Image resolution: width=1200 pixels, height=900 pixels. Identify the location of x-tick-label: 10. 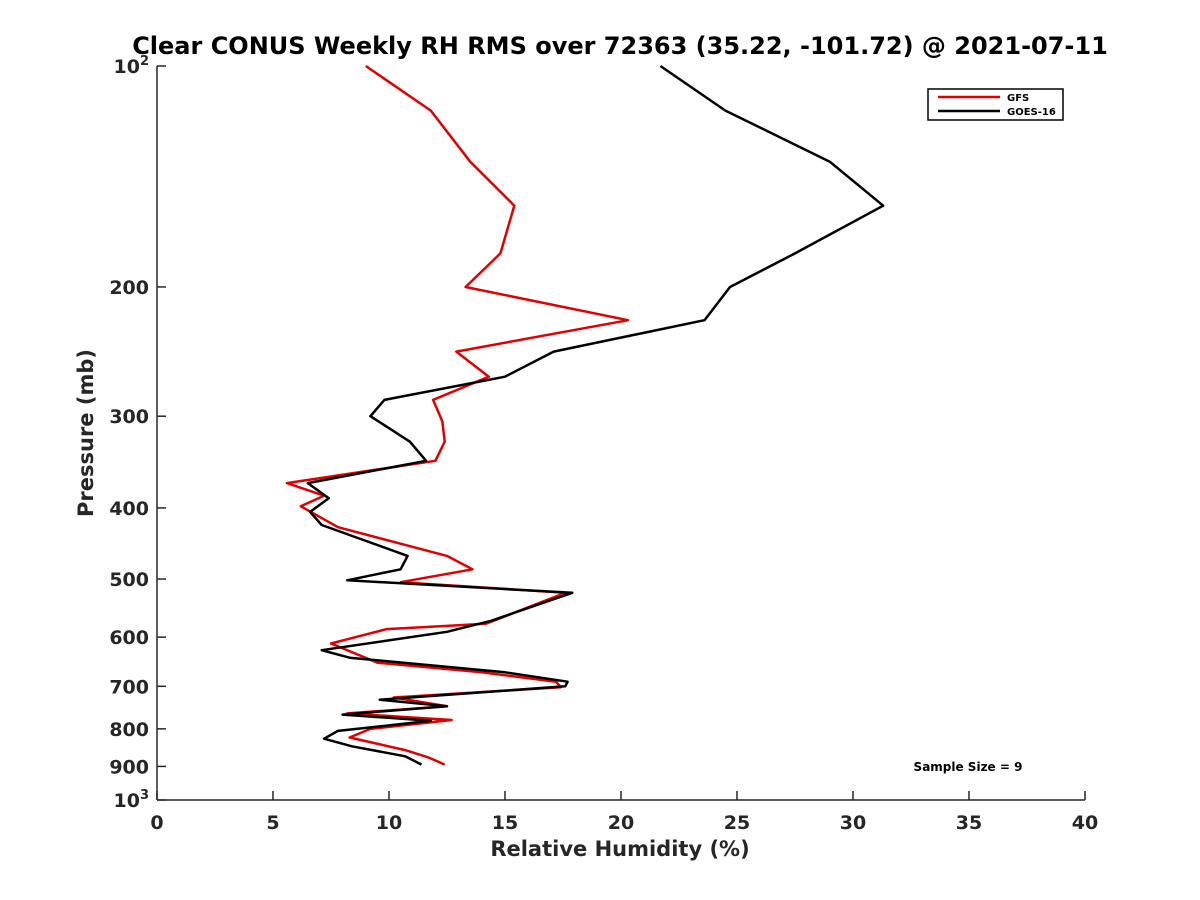
(389, 823).